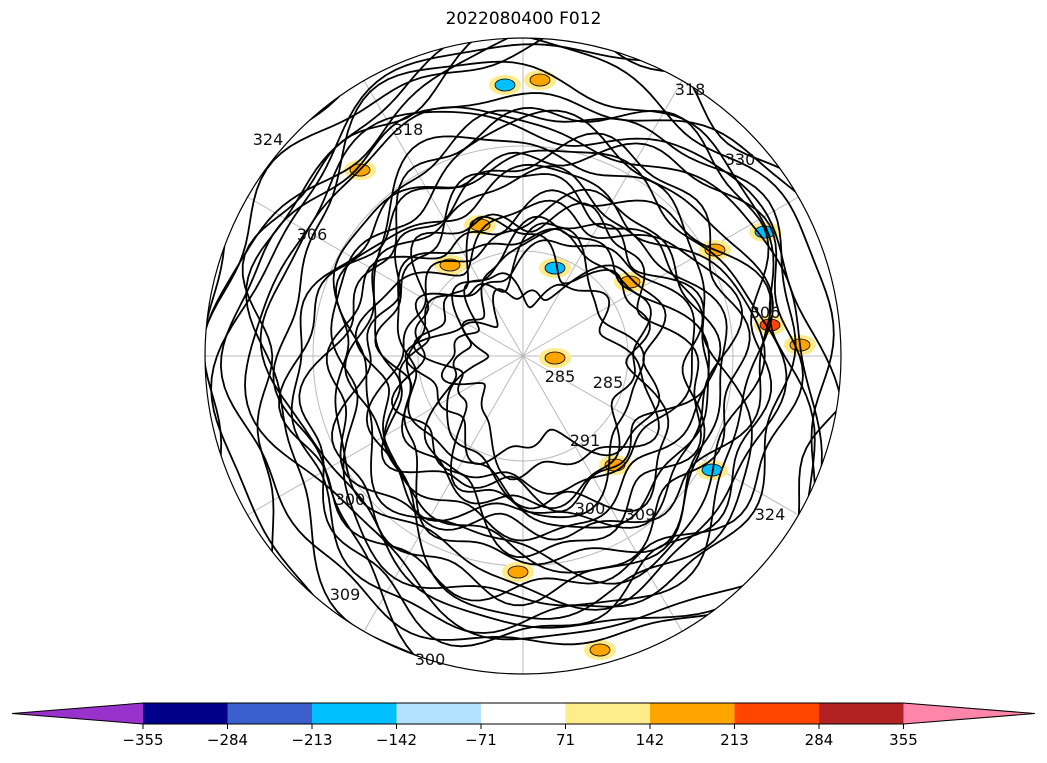 The width and height of the screenshot is (1047, 763). What do you see at coordinates (585, 440) in the screenshot?
I see `contour-label: 291` at bounding box center [585, 440].